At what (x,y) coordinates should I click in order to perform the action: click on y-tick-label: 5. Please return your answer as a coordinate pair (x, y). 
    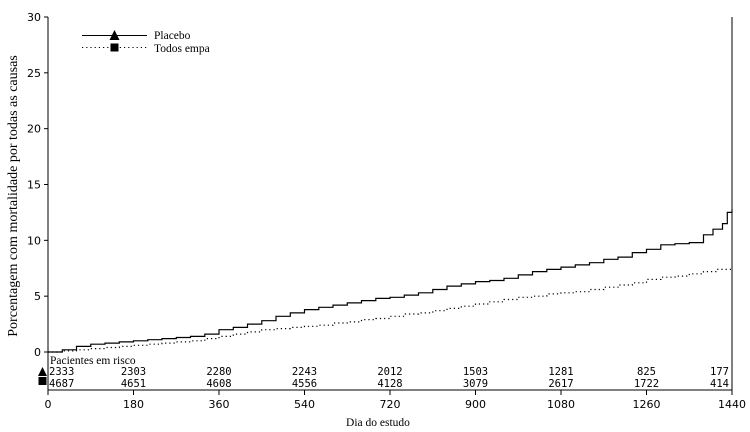
    Looking at the image, I should click on (37, 296).